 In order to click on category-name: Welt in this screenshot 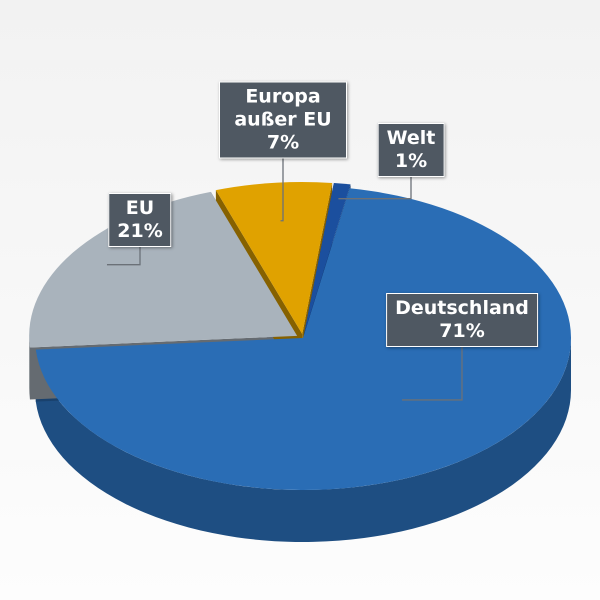, I will do `click(411, 138)`.